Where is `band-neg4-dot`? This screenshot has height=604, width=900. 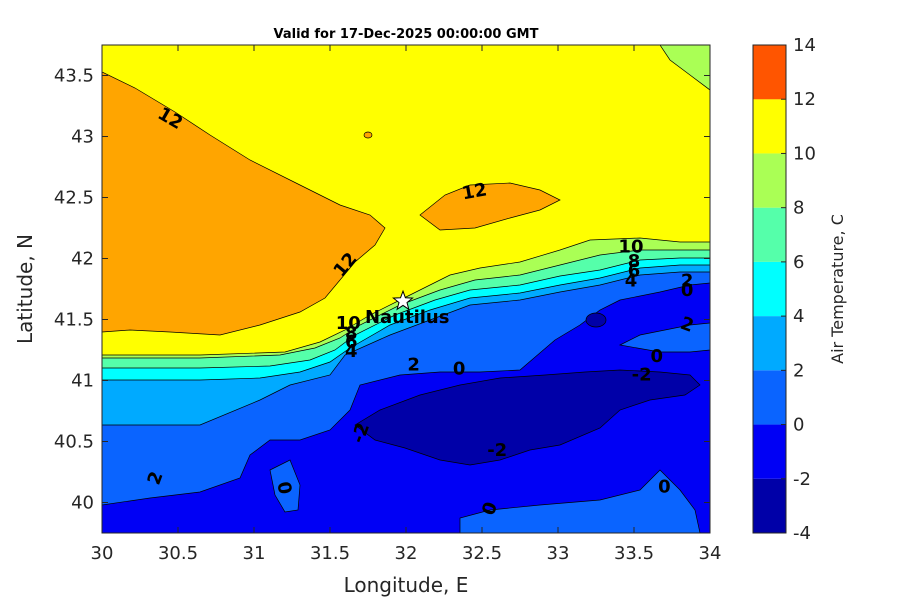
band-neg4-dot is located at coordinates (596, 320).